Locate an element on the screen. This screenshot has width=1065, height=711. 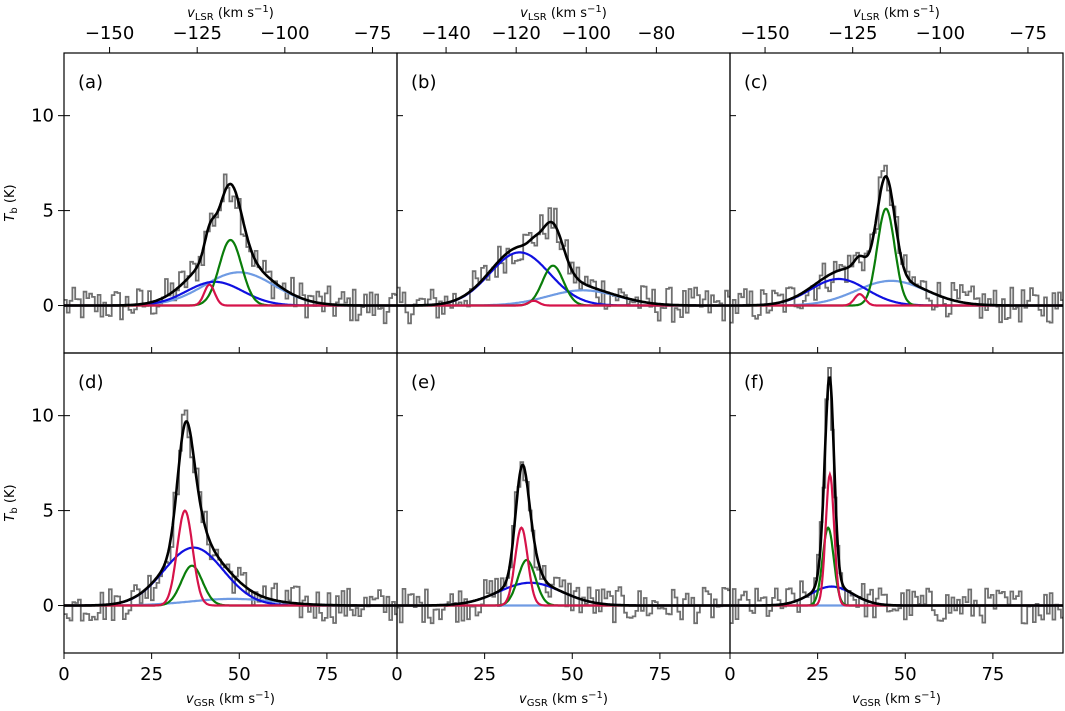
panel-label: (a) is located at coordinates (90, 82).